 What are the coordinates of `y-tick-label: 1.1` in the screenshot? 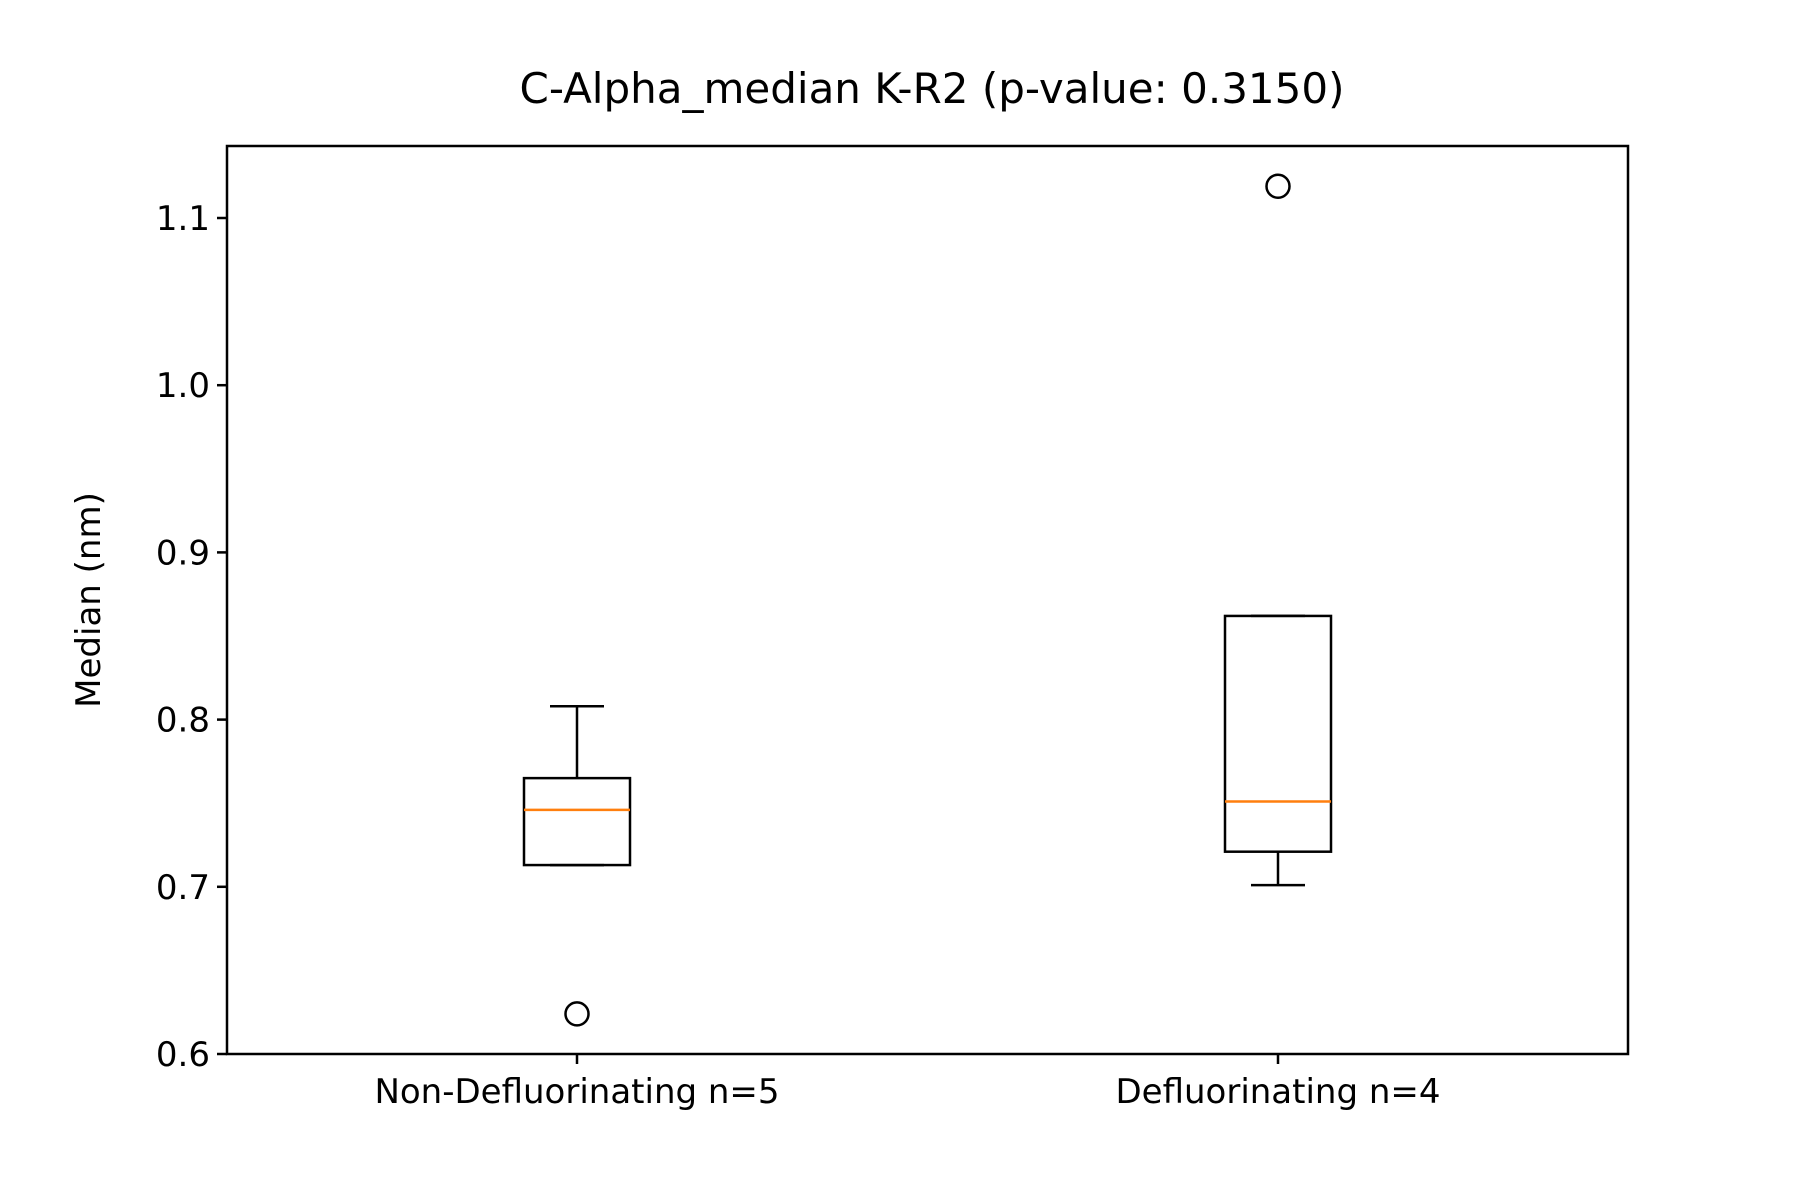 It's located at (183, 219).